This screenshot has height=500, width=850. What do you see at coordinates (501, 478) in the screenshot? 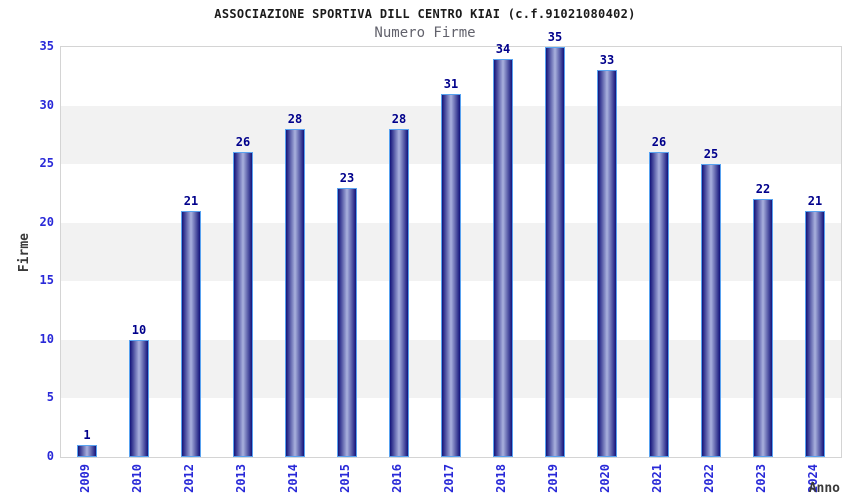
I see `x-tick-label: 2018` at bounding box center [501, 478].